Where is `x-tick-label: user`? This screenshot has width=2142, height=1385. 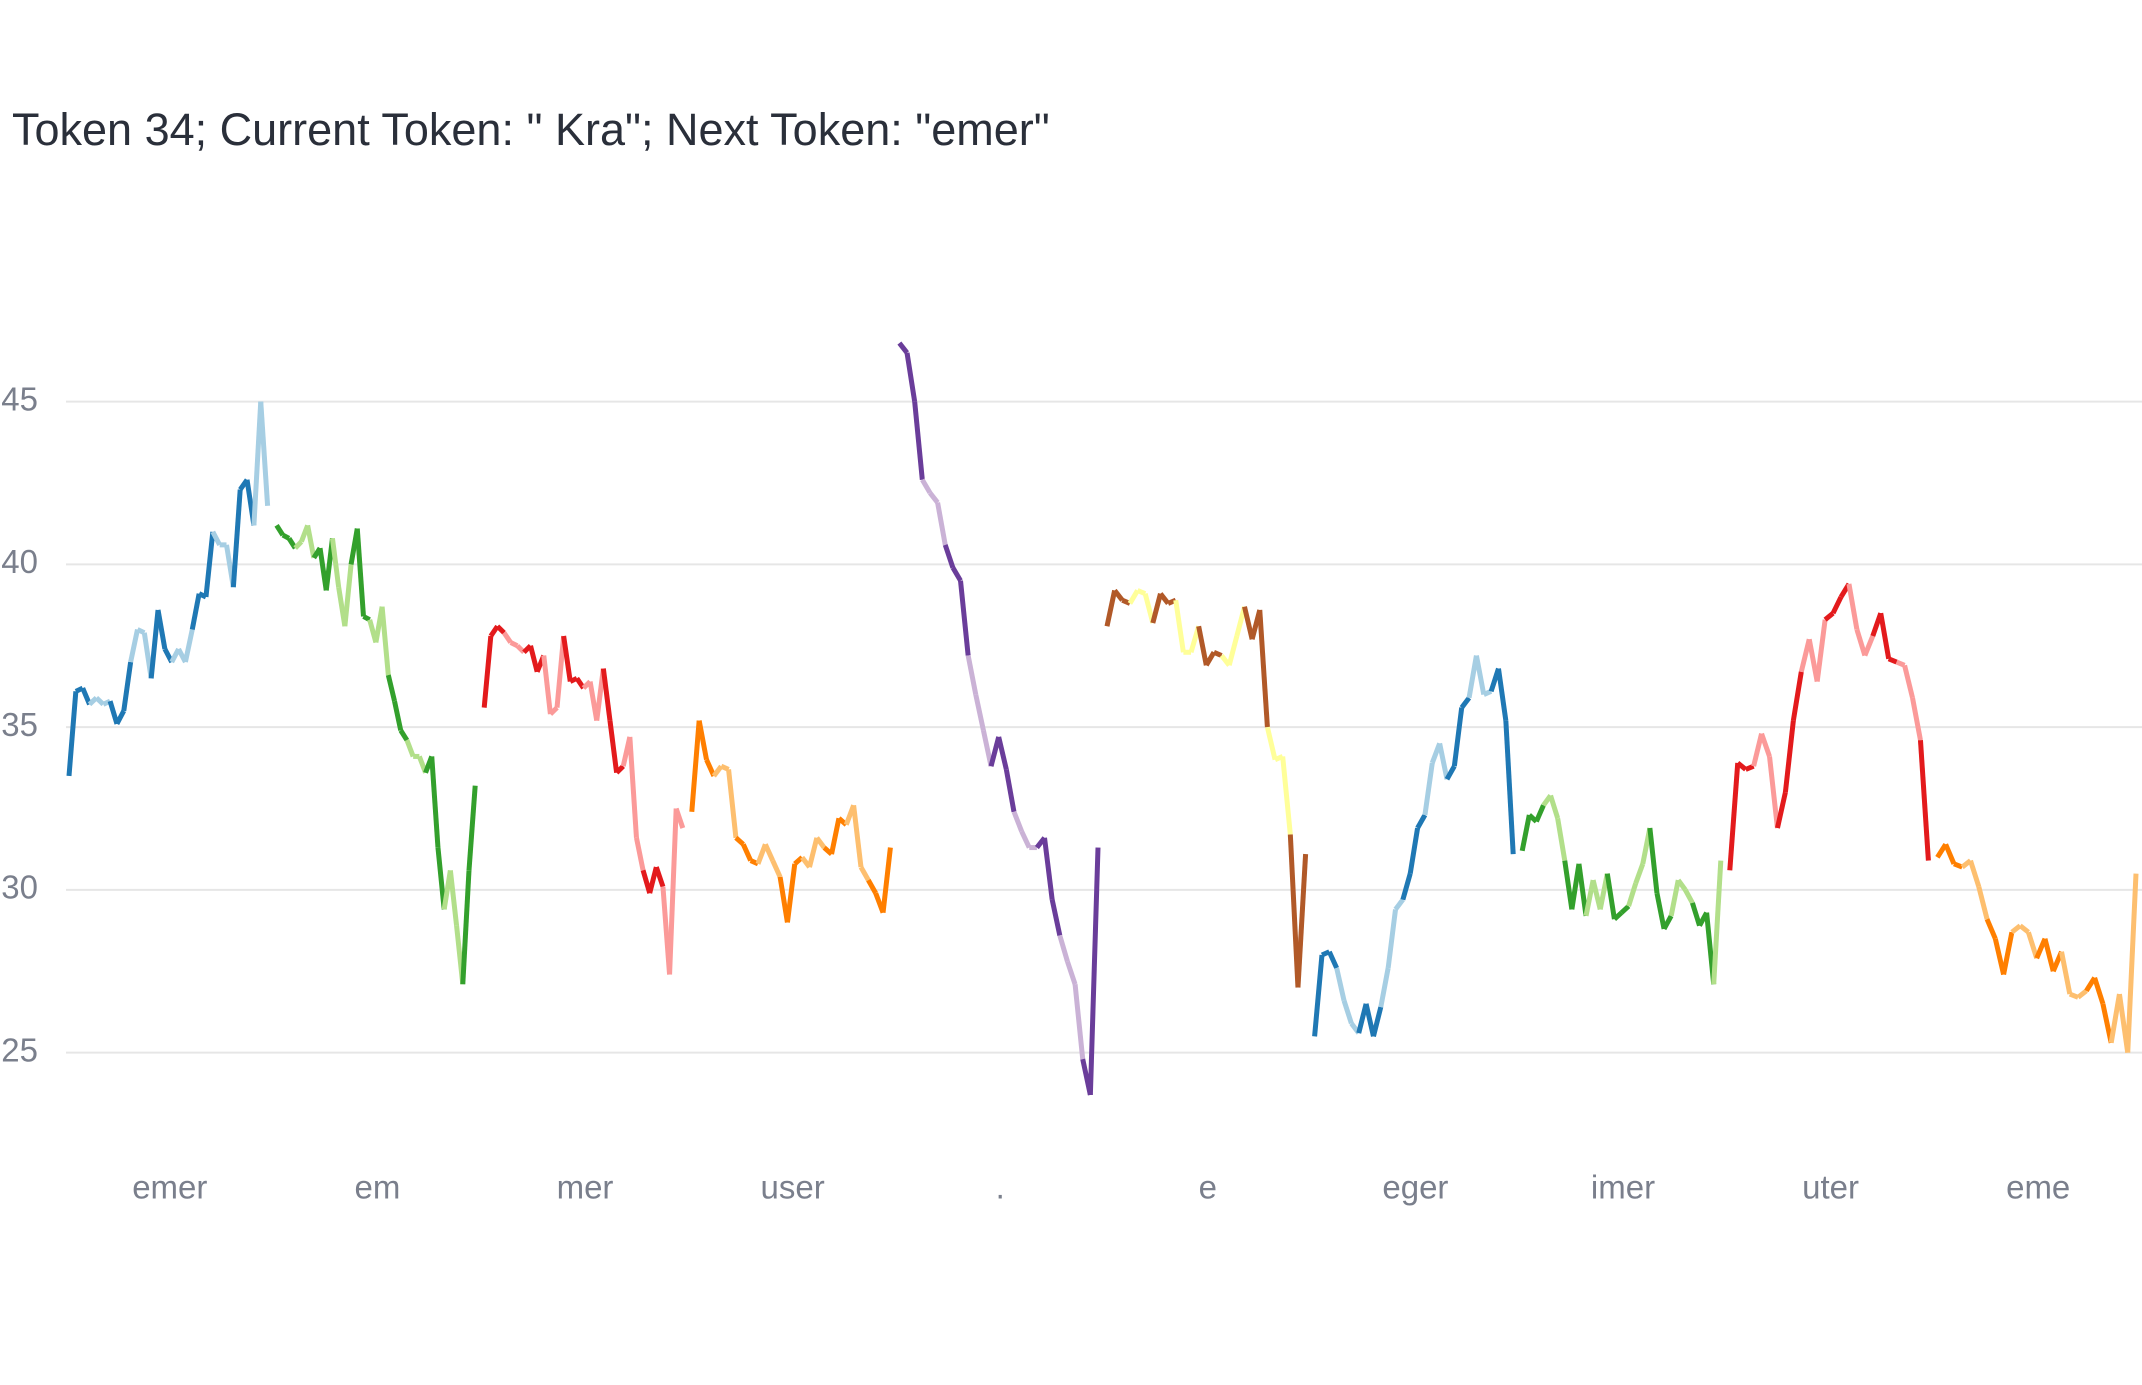 x-tick-label: user is located at coordinates (792, 1187).